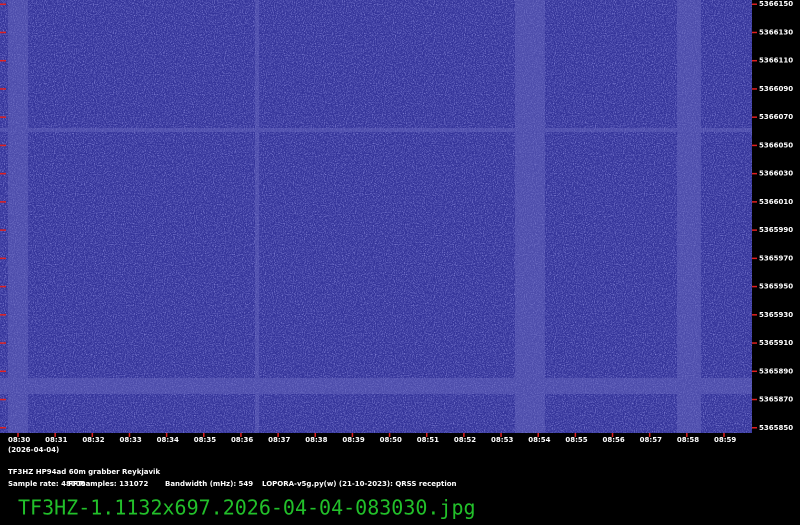  What do you see at coordinates (776, 89) in the screenshot?
I see `y-tick-label: 5366090` at bounding box center [776, 89].